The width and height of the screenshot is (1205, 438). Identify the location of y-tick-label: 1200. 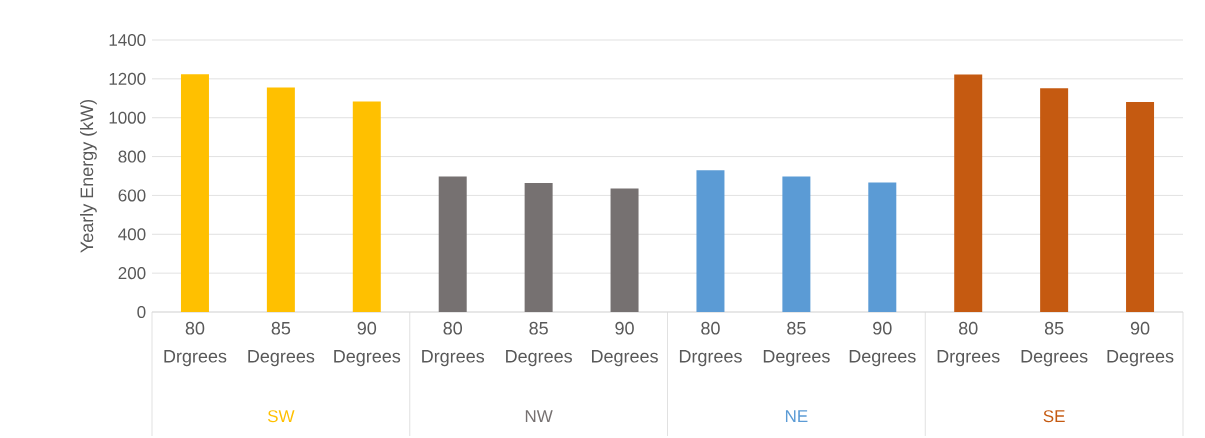
(127, 78).